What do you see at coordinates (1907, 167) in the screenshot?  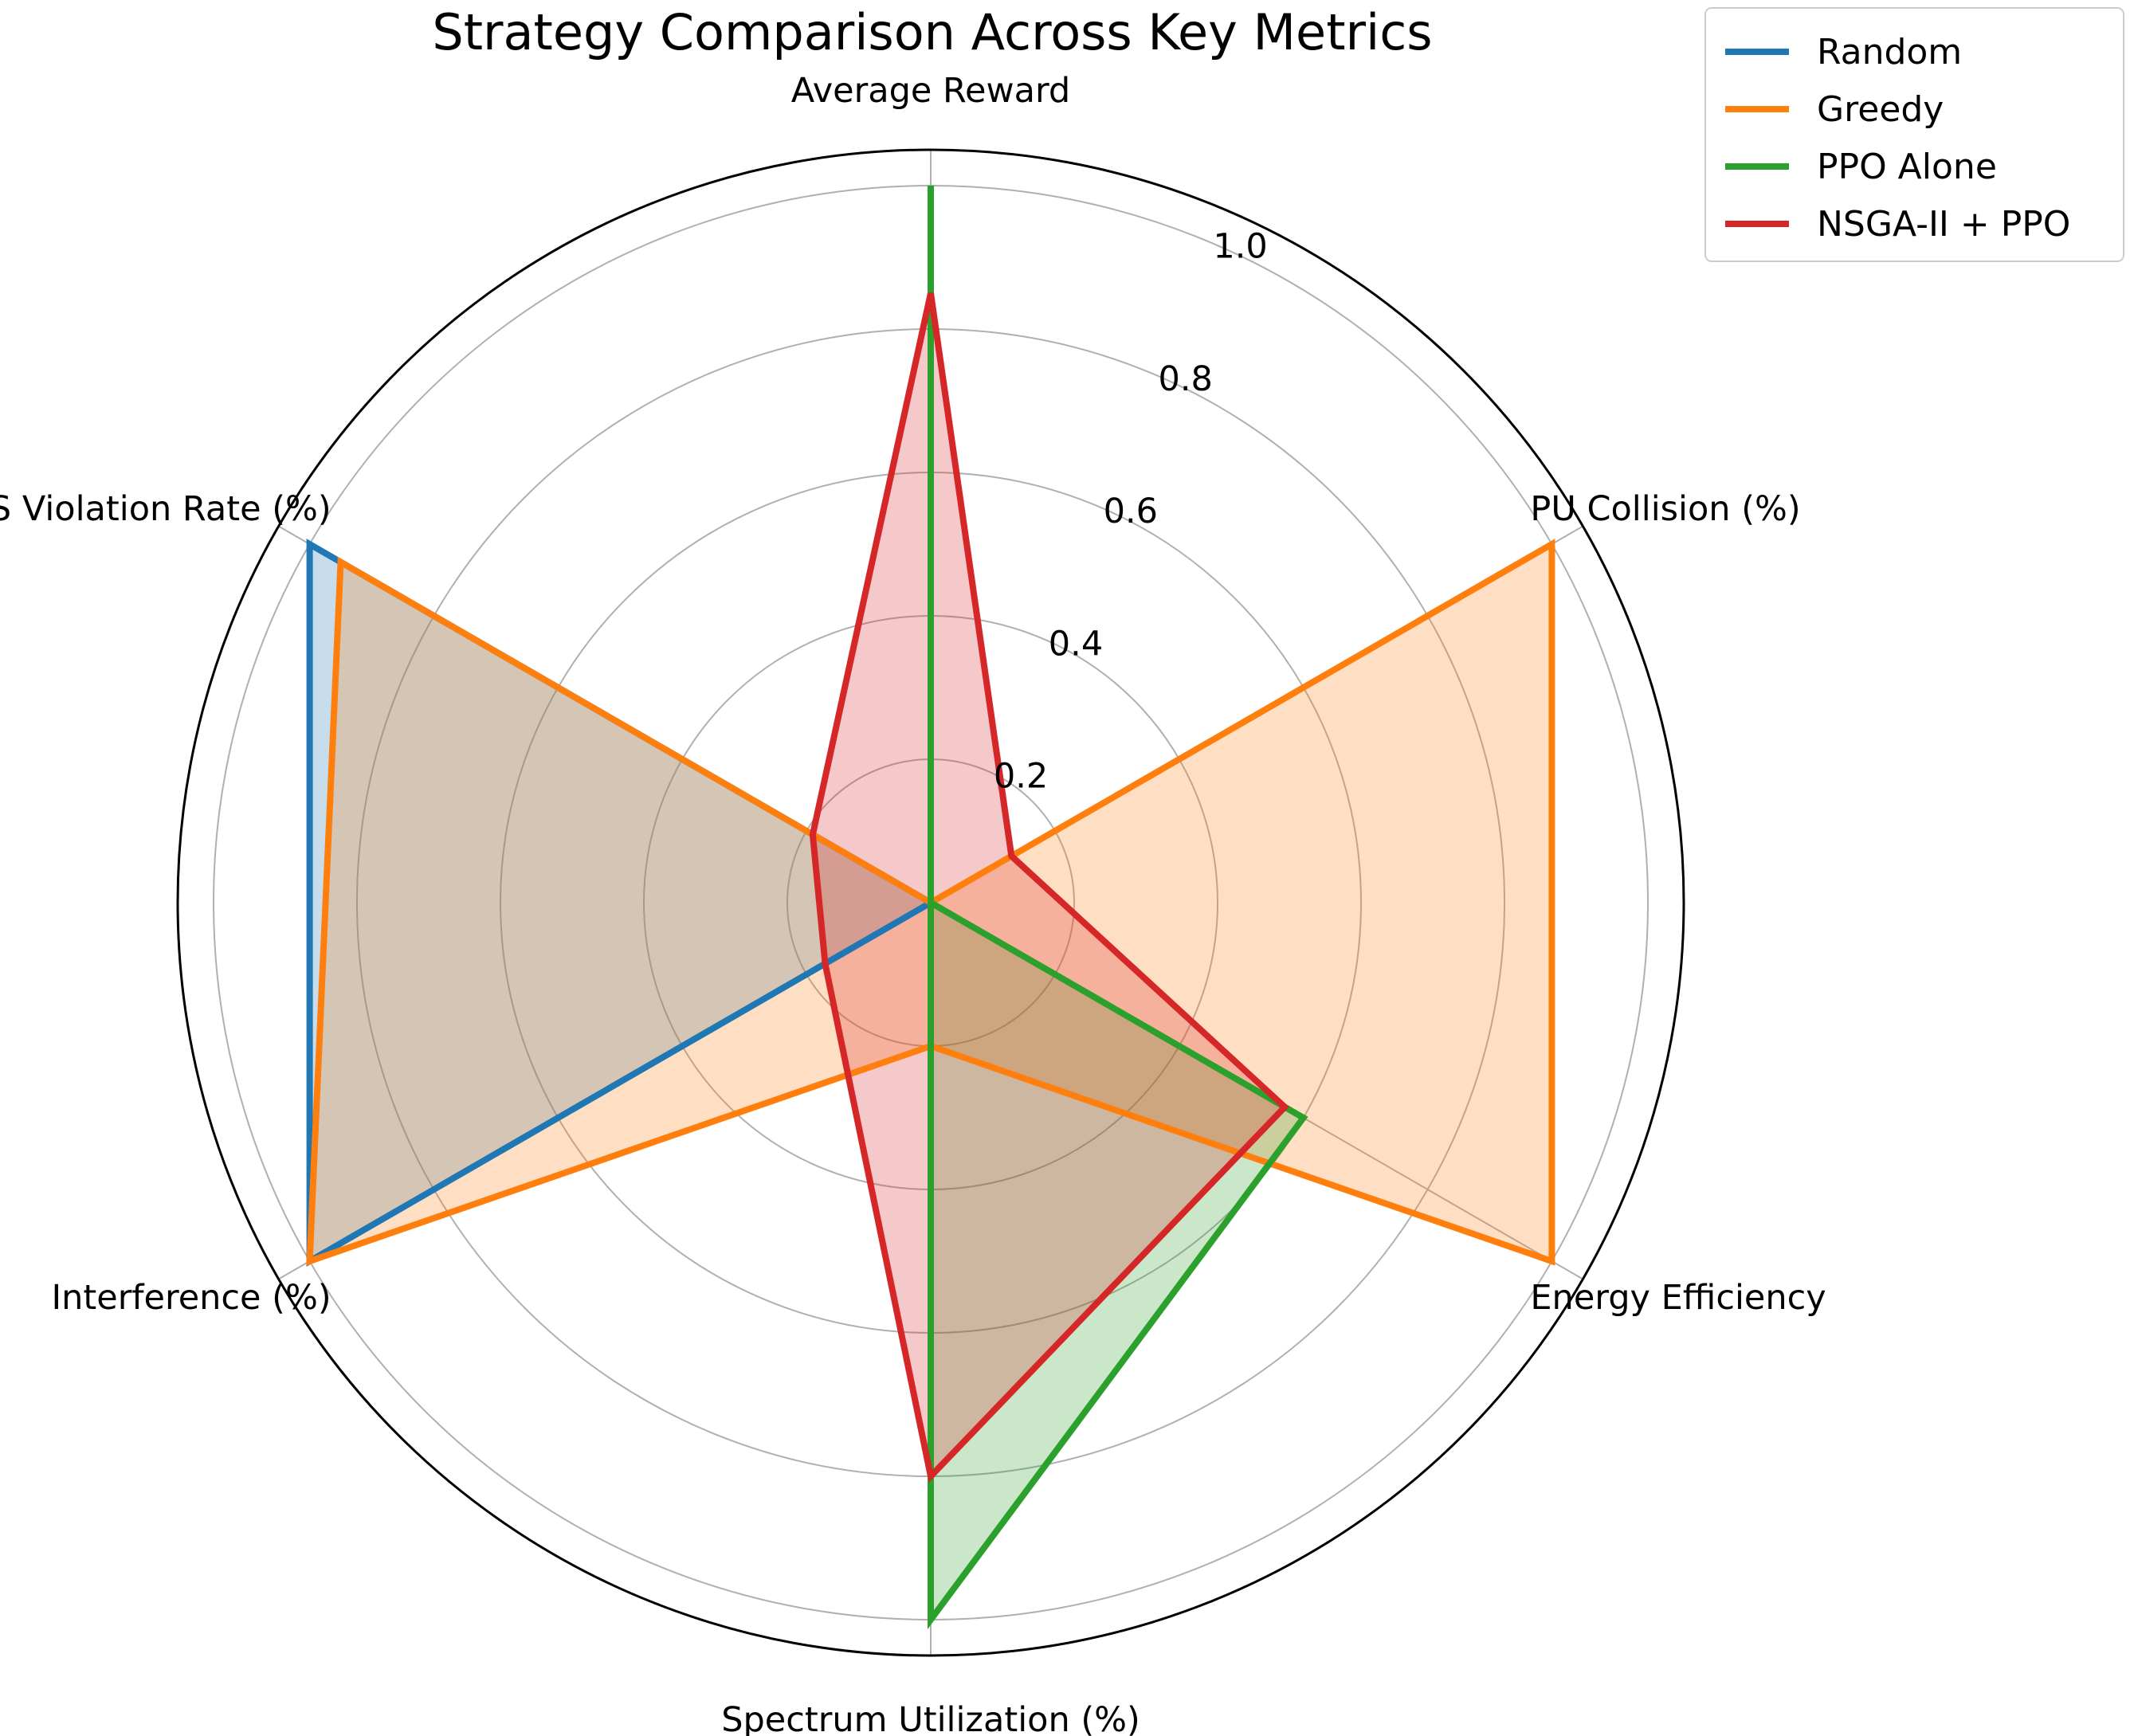 I see `legend-label: PPO Alone` at bounding box center [1907, 167].